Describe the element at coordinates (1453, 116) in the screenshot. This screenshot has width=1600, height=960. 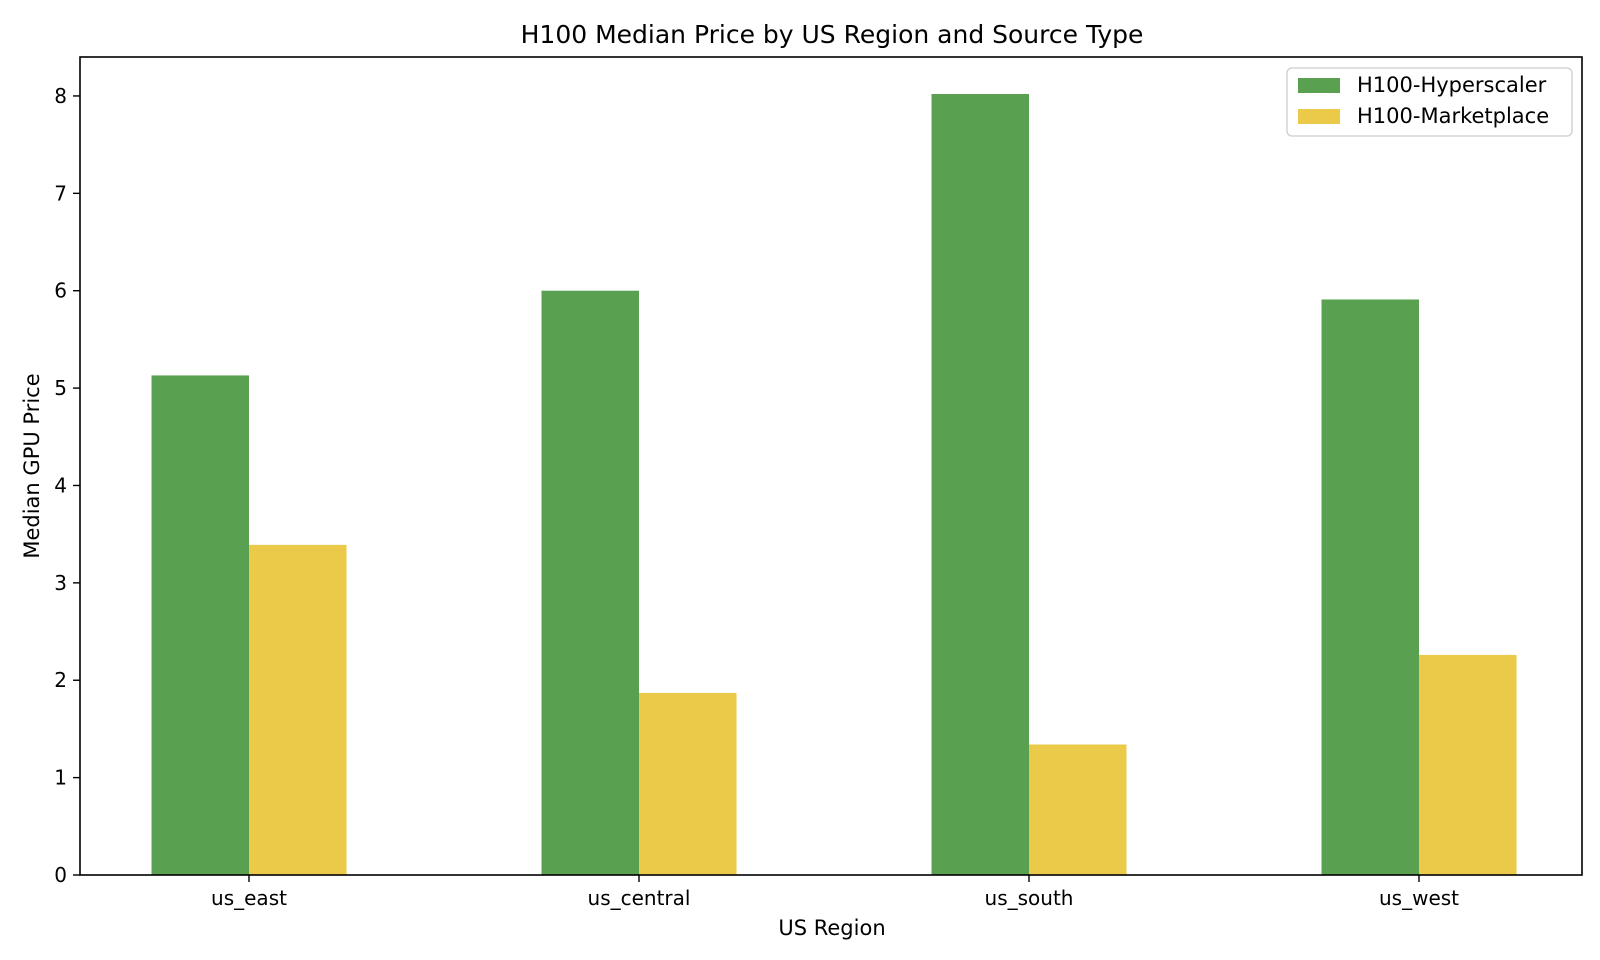
I see `legend-label-h100-marketplace: H100-Marketplace` at that location.